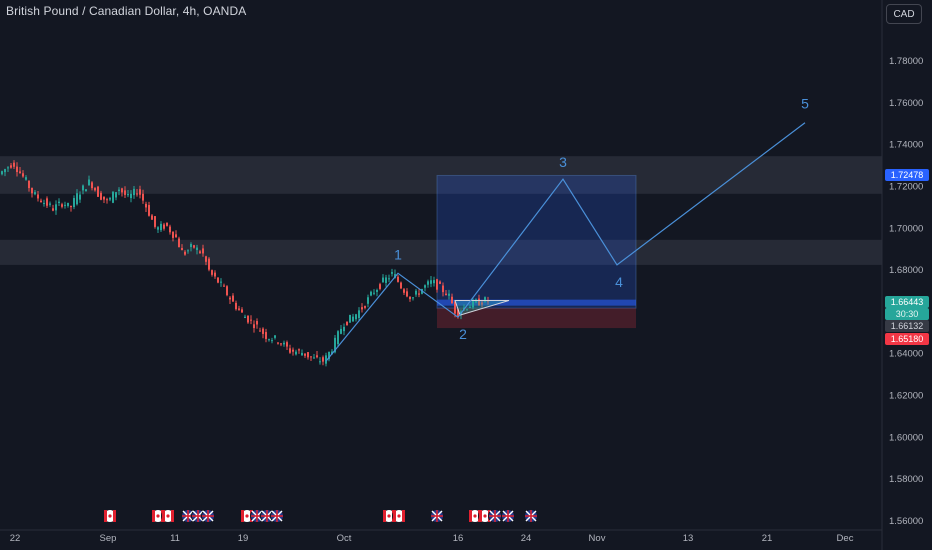 The height and width of the screenshot is (550, 932). What do you see at coordinates (906, 228) in the screenshot?
I see `y-tick-label: 1.70000` at bounding box center [906, 228].